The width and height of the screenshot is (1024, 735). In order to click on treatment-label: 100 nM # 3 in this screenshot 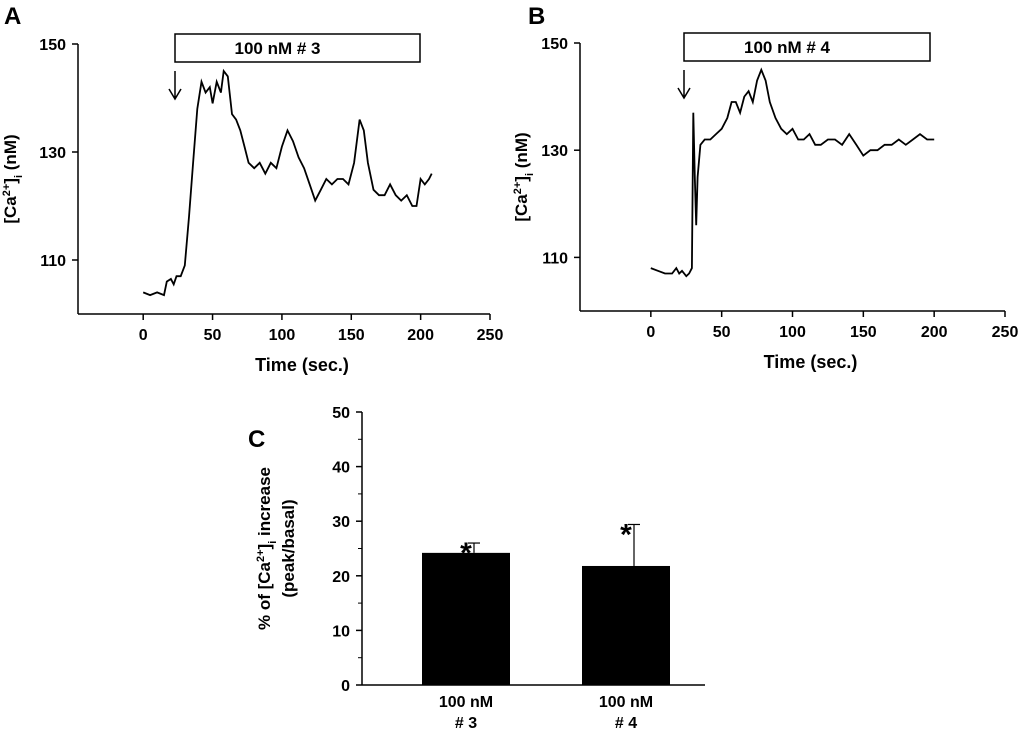, I will do `click(278, 48)`.